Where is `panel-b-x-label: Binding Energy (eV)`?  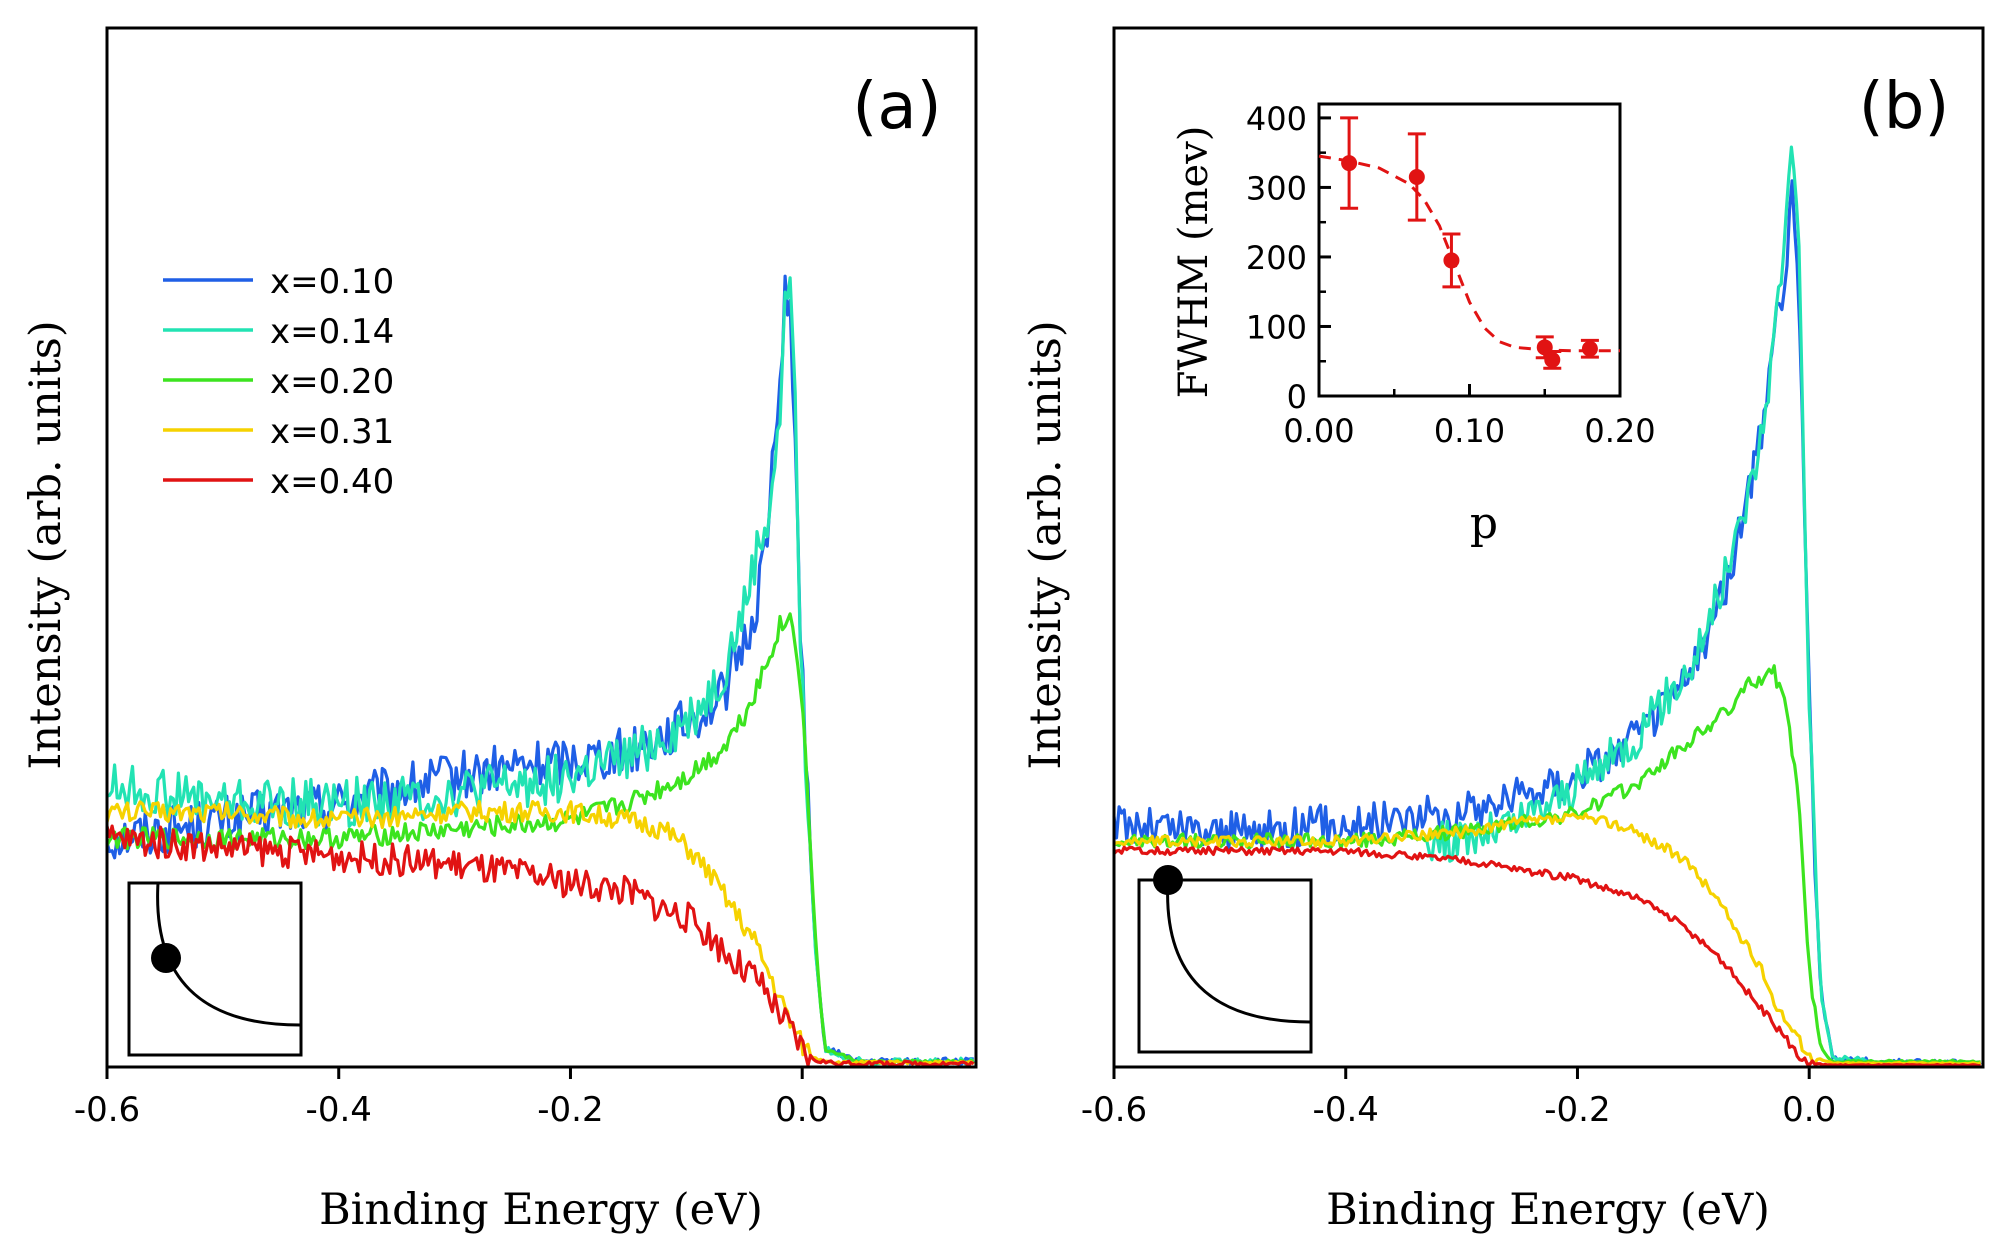 panel-b-x-label: Binding Energy (eV) is located at coordinates (1548, 1210).